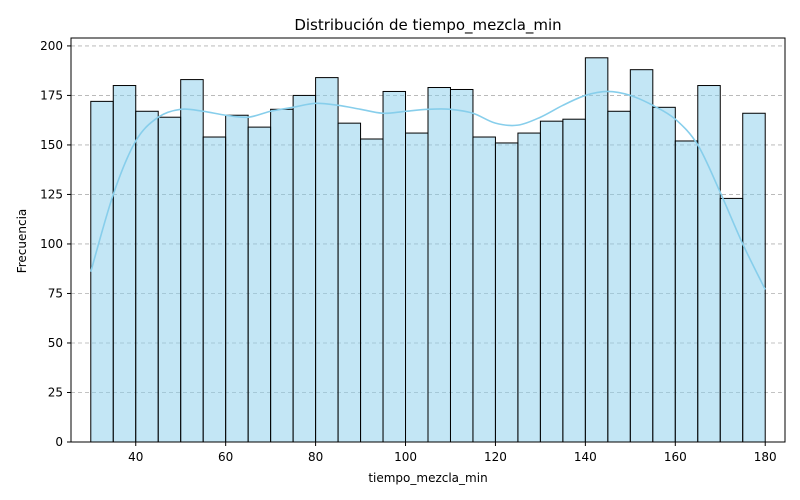  Describe the element at coordinates (427, 25) in the screenshot. I see `chart-title: Distribución de tiempo_mezcla_min` at that location.